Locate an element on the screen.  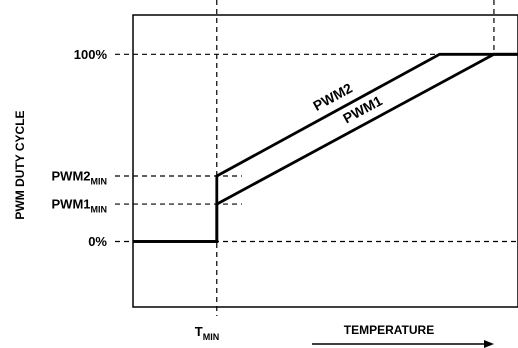
x-axis-arrow is located at coordinates (403, 344).